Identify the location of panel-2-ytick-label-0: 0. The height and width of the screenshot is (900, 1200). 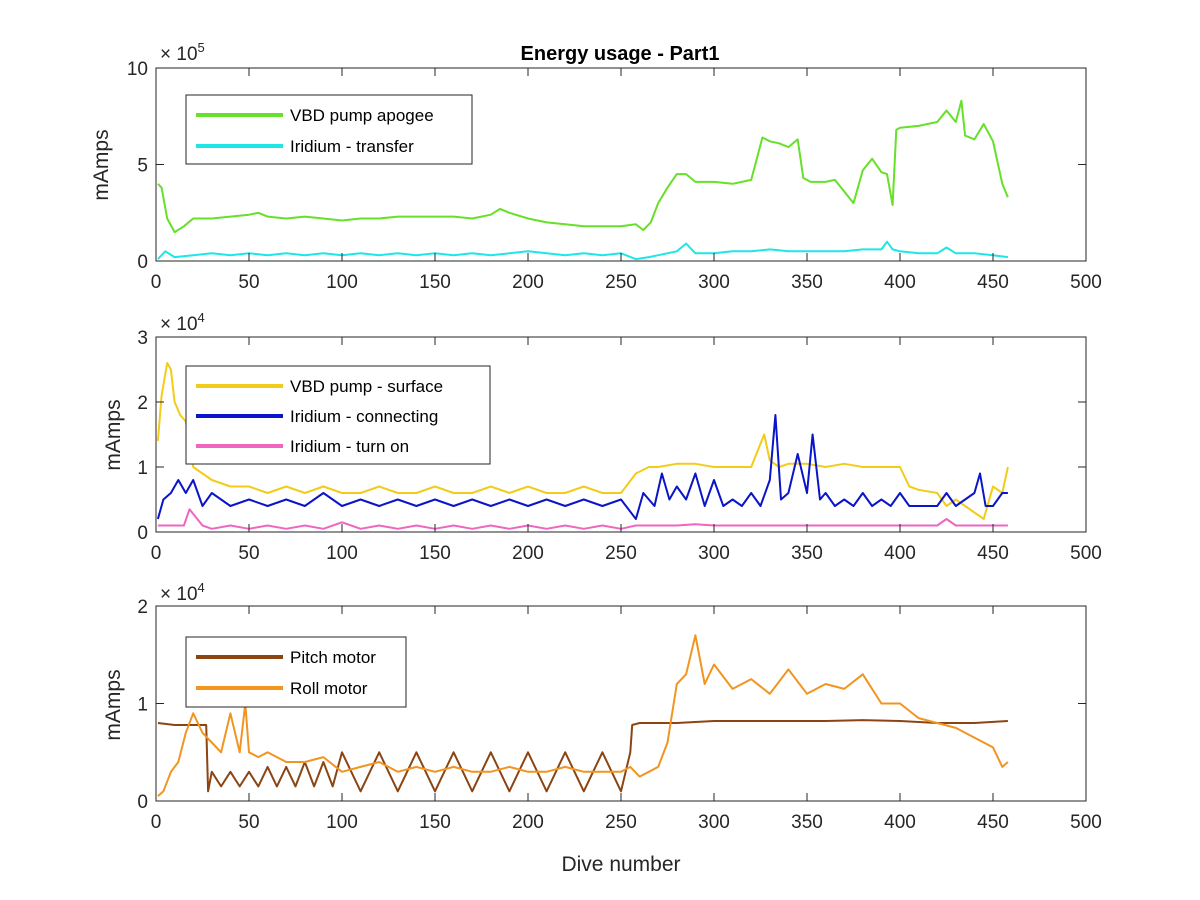
(142, 533).